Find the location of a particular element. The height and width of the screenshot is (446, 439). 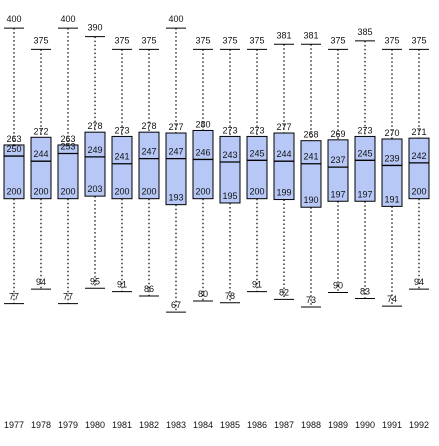

x-tick-label: 1989 is located at coordinates (338, 425).